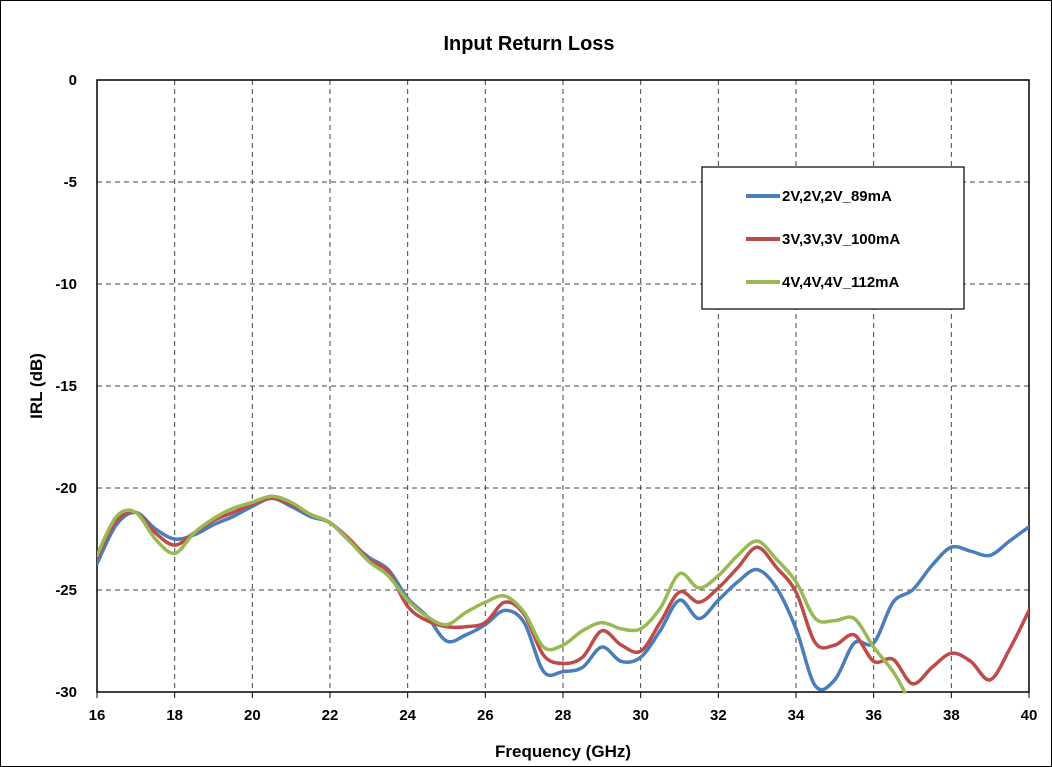 The height and width of the screenshot is (767, 1052). Describe the element at coordinates (718, 715) in the screenshot. I see `x-tick-label: 32` at that location.